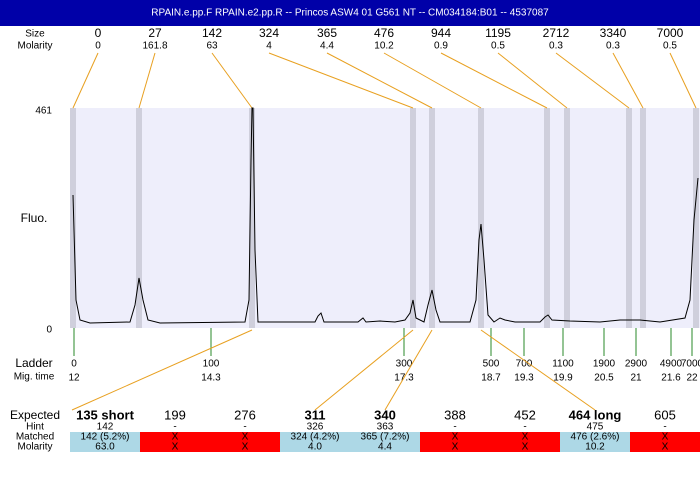 This screenshot has width=700, height=480. I want to click on ladder-size: 4900, so click(671, 364).